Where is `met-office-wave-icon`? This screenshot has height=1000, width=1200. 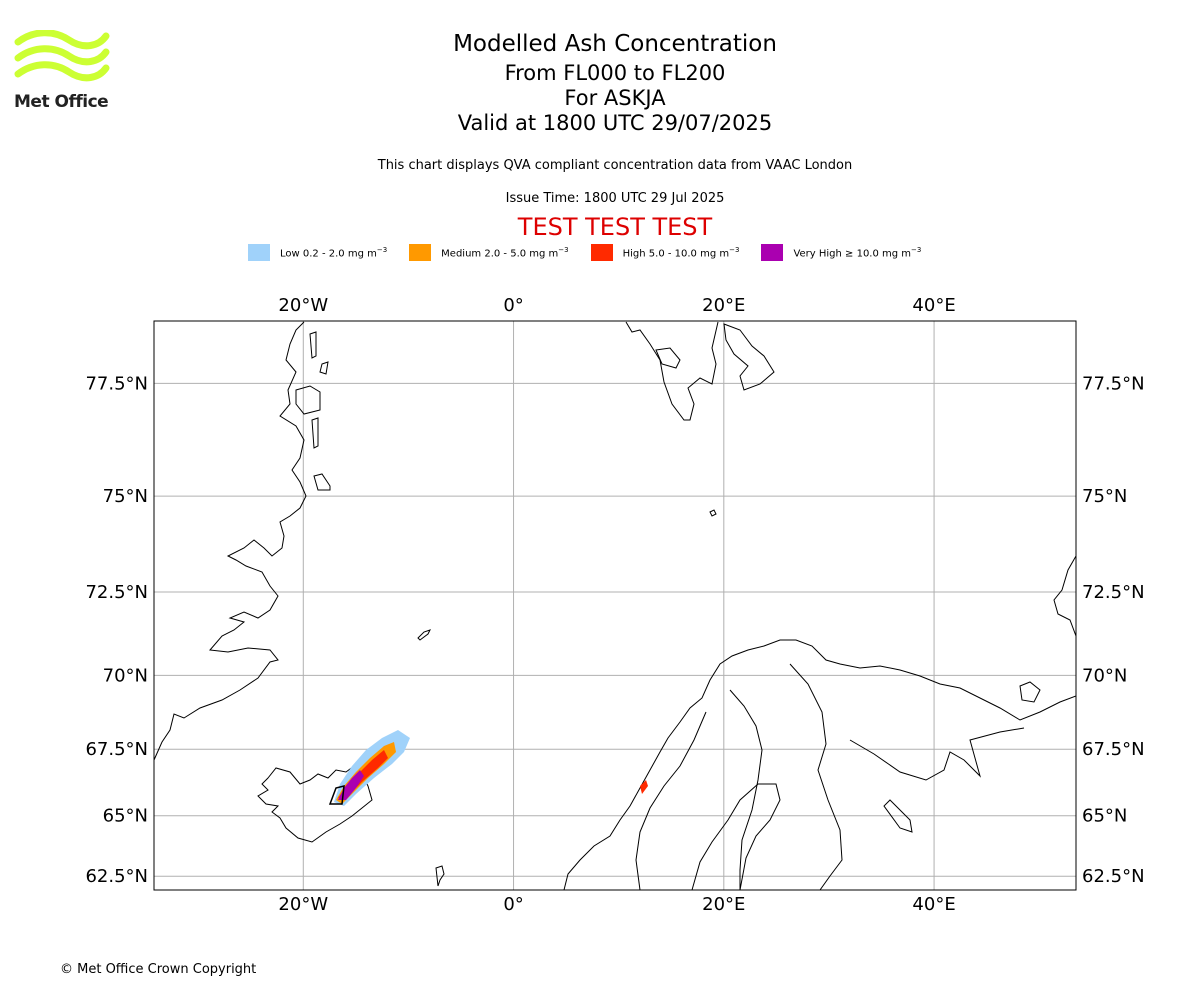
met-office-wave-icon is located at coordinates (62, 55).